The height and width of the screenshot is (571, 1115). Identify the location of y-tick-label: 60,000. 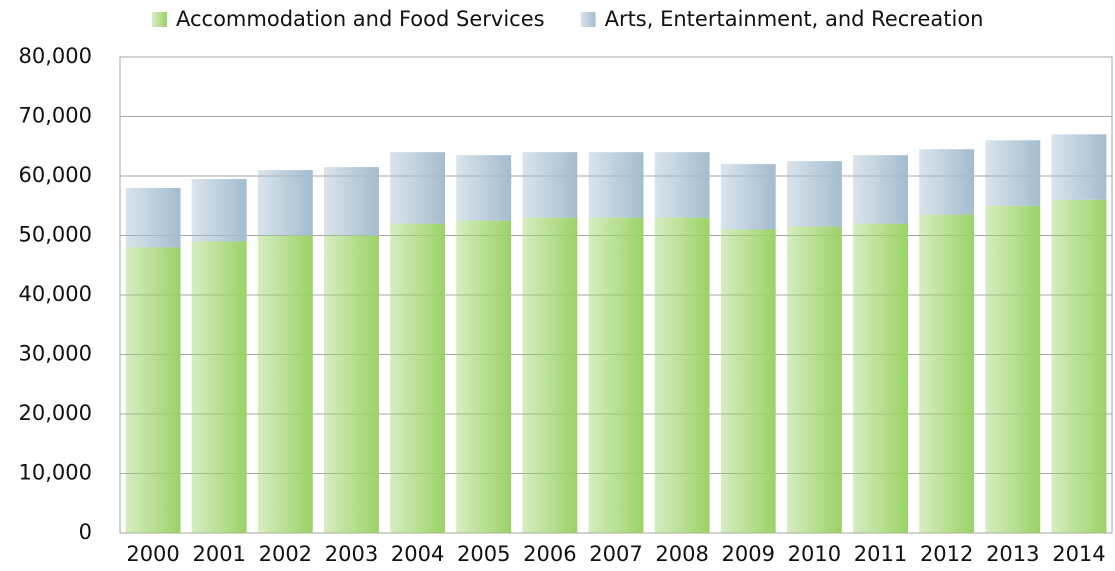
(55, 175).